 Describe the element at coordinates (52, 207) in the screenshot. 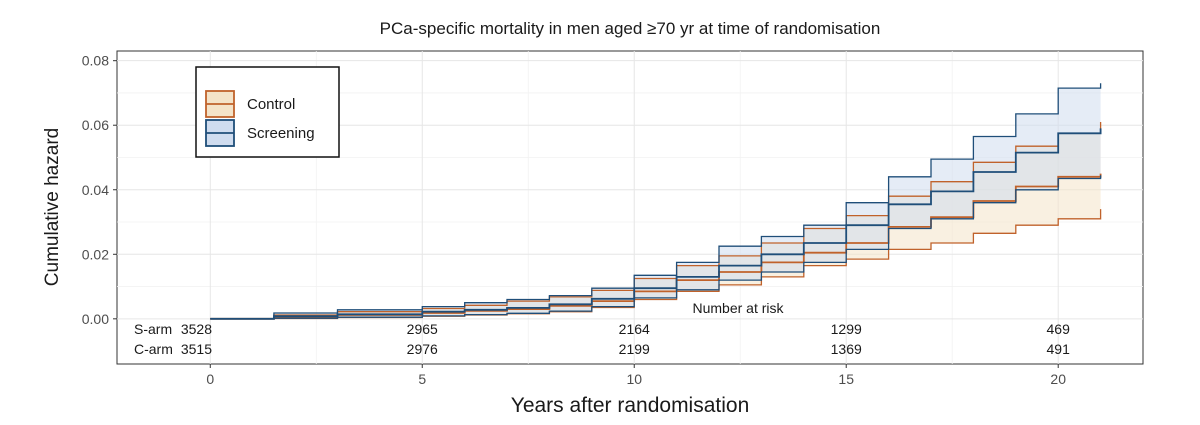

I see `y-axis-title: Cumulative hazard` at that location.